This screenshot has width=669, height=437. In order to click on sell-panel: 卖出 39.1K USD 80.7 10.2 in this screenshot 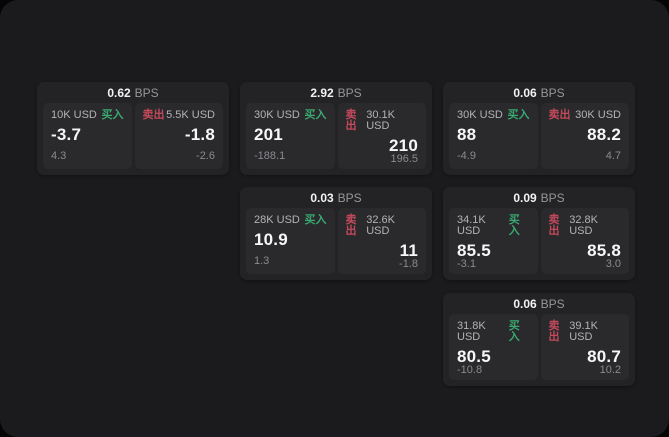, I will do `click(584, 347)`.